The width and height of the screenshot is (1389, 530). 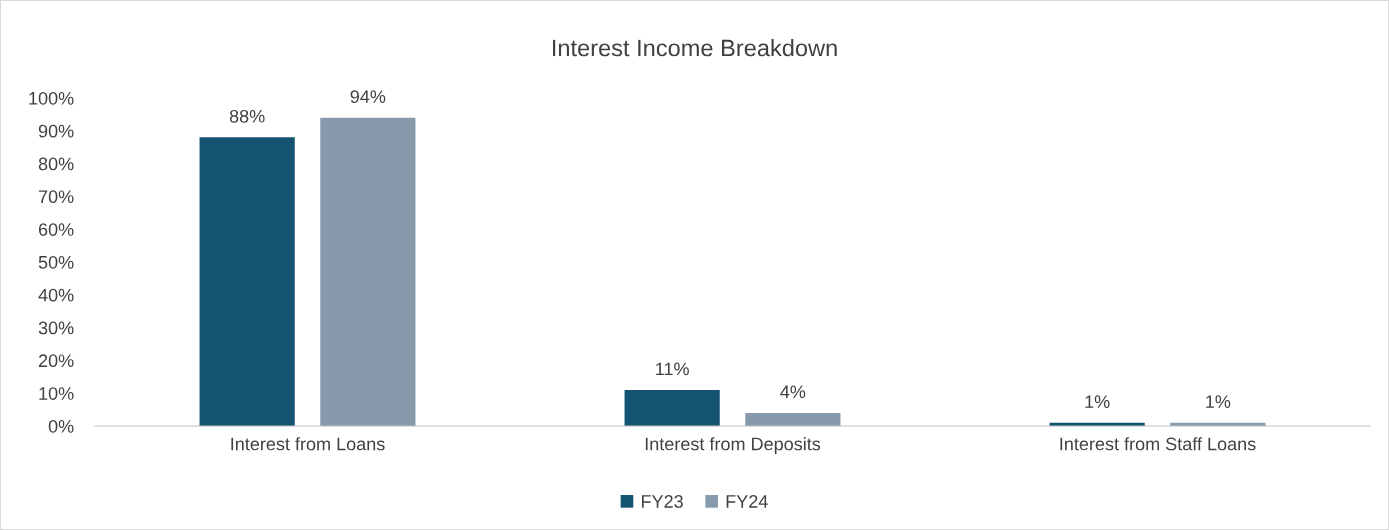 What do you see at coordinates (56, 262) in the screenshot?
I see `y-tick-label: 50%` at bounding box center [56, 262].